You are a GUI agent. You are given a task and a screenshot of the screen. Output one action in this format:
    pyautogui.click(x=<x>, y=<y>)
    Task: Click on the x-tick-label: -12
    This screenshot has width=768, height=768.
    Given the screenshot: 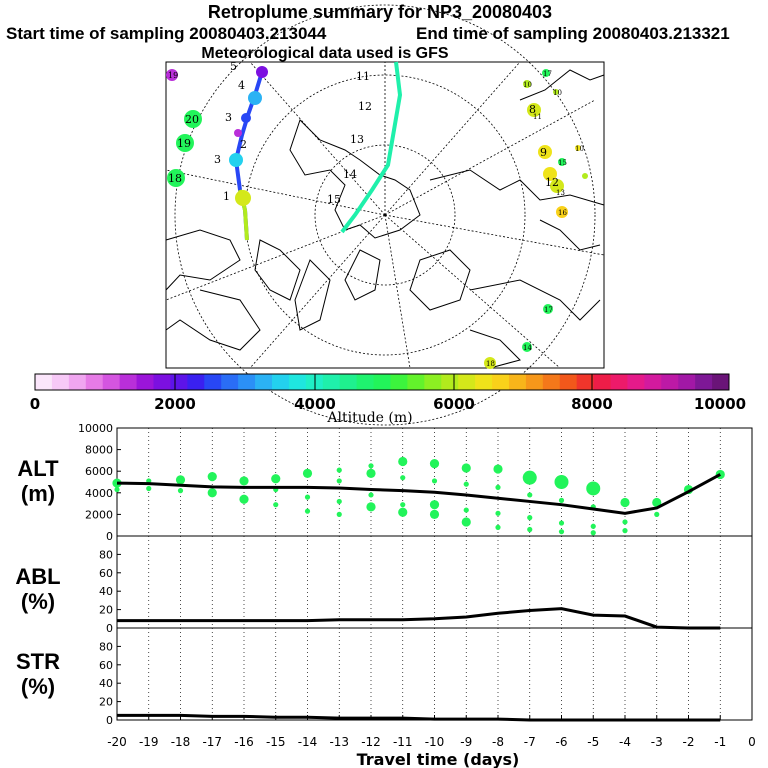 What is the action you would take?
    pyautogui.click(x=371, y=742)
    